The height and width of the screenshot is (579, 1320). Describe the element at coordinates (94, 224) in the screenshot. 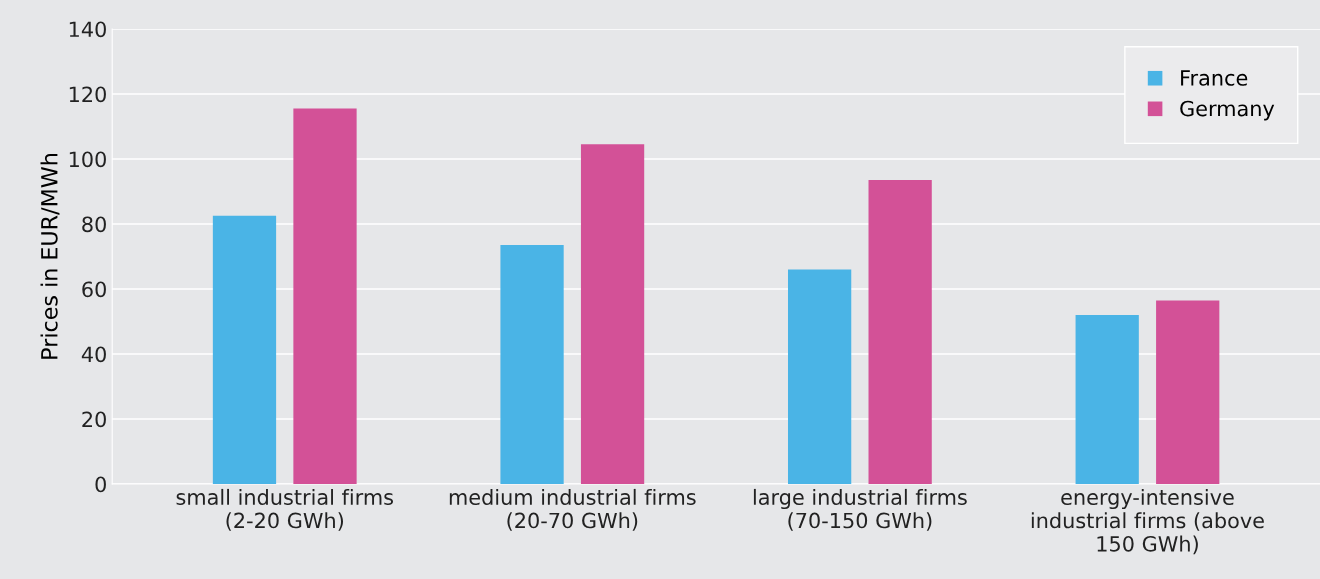

I see `y-tick-label: 80` at that location.